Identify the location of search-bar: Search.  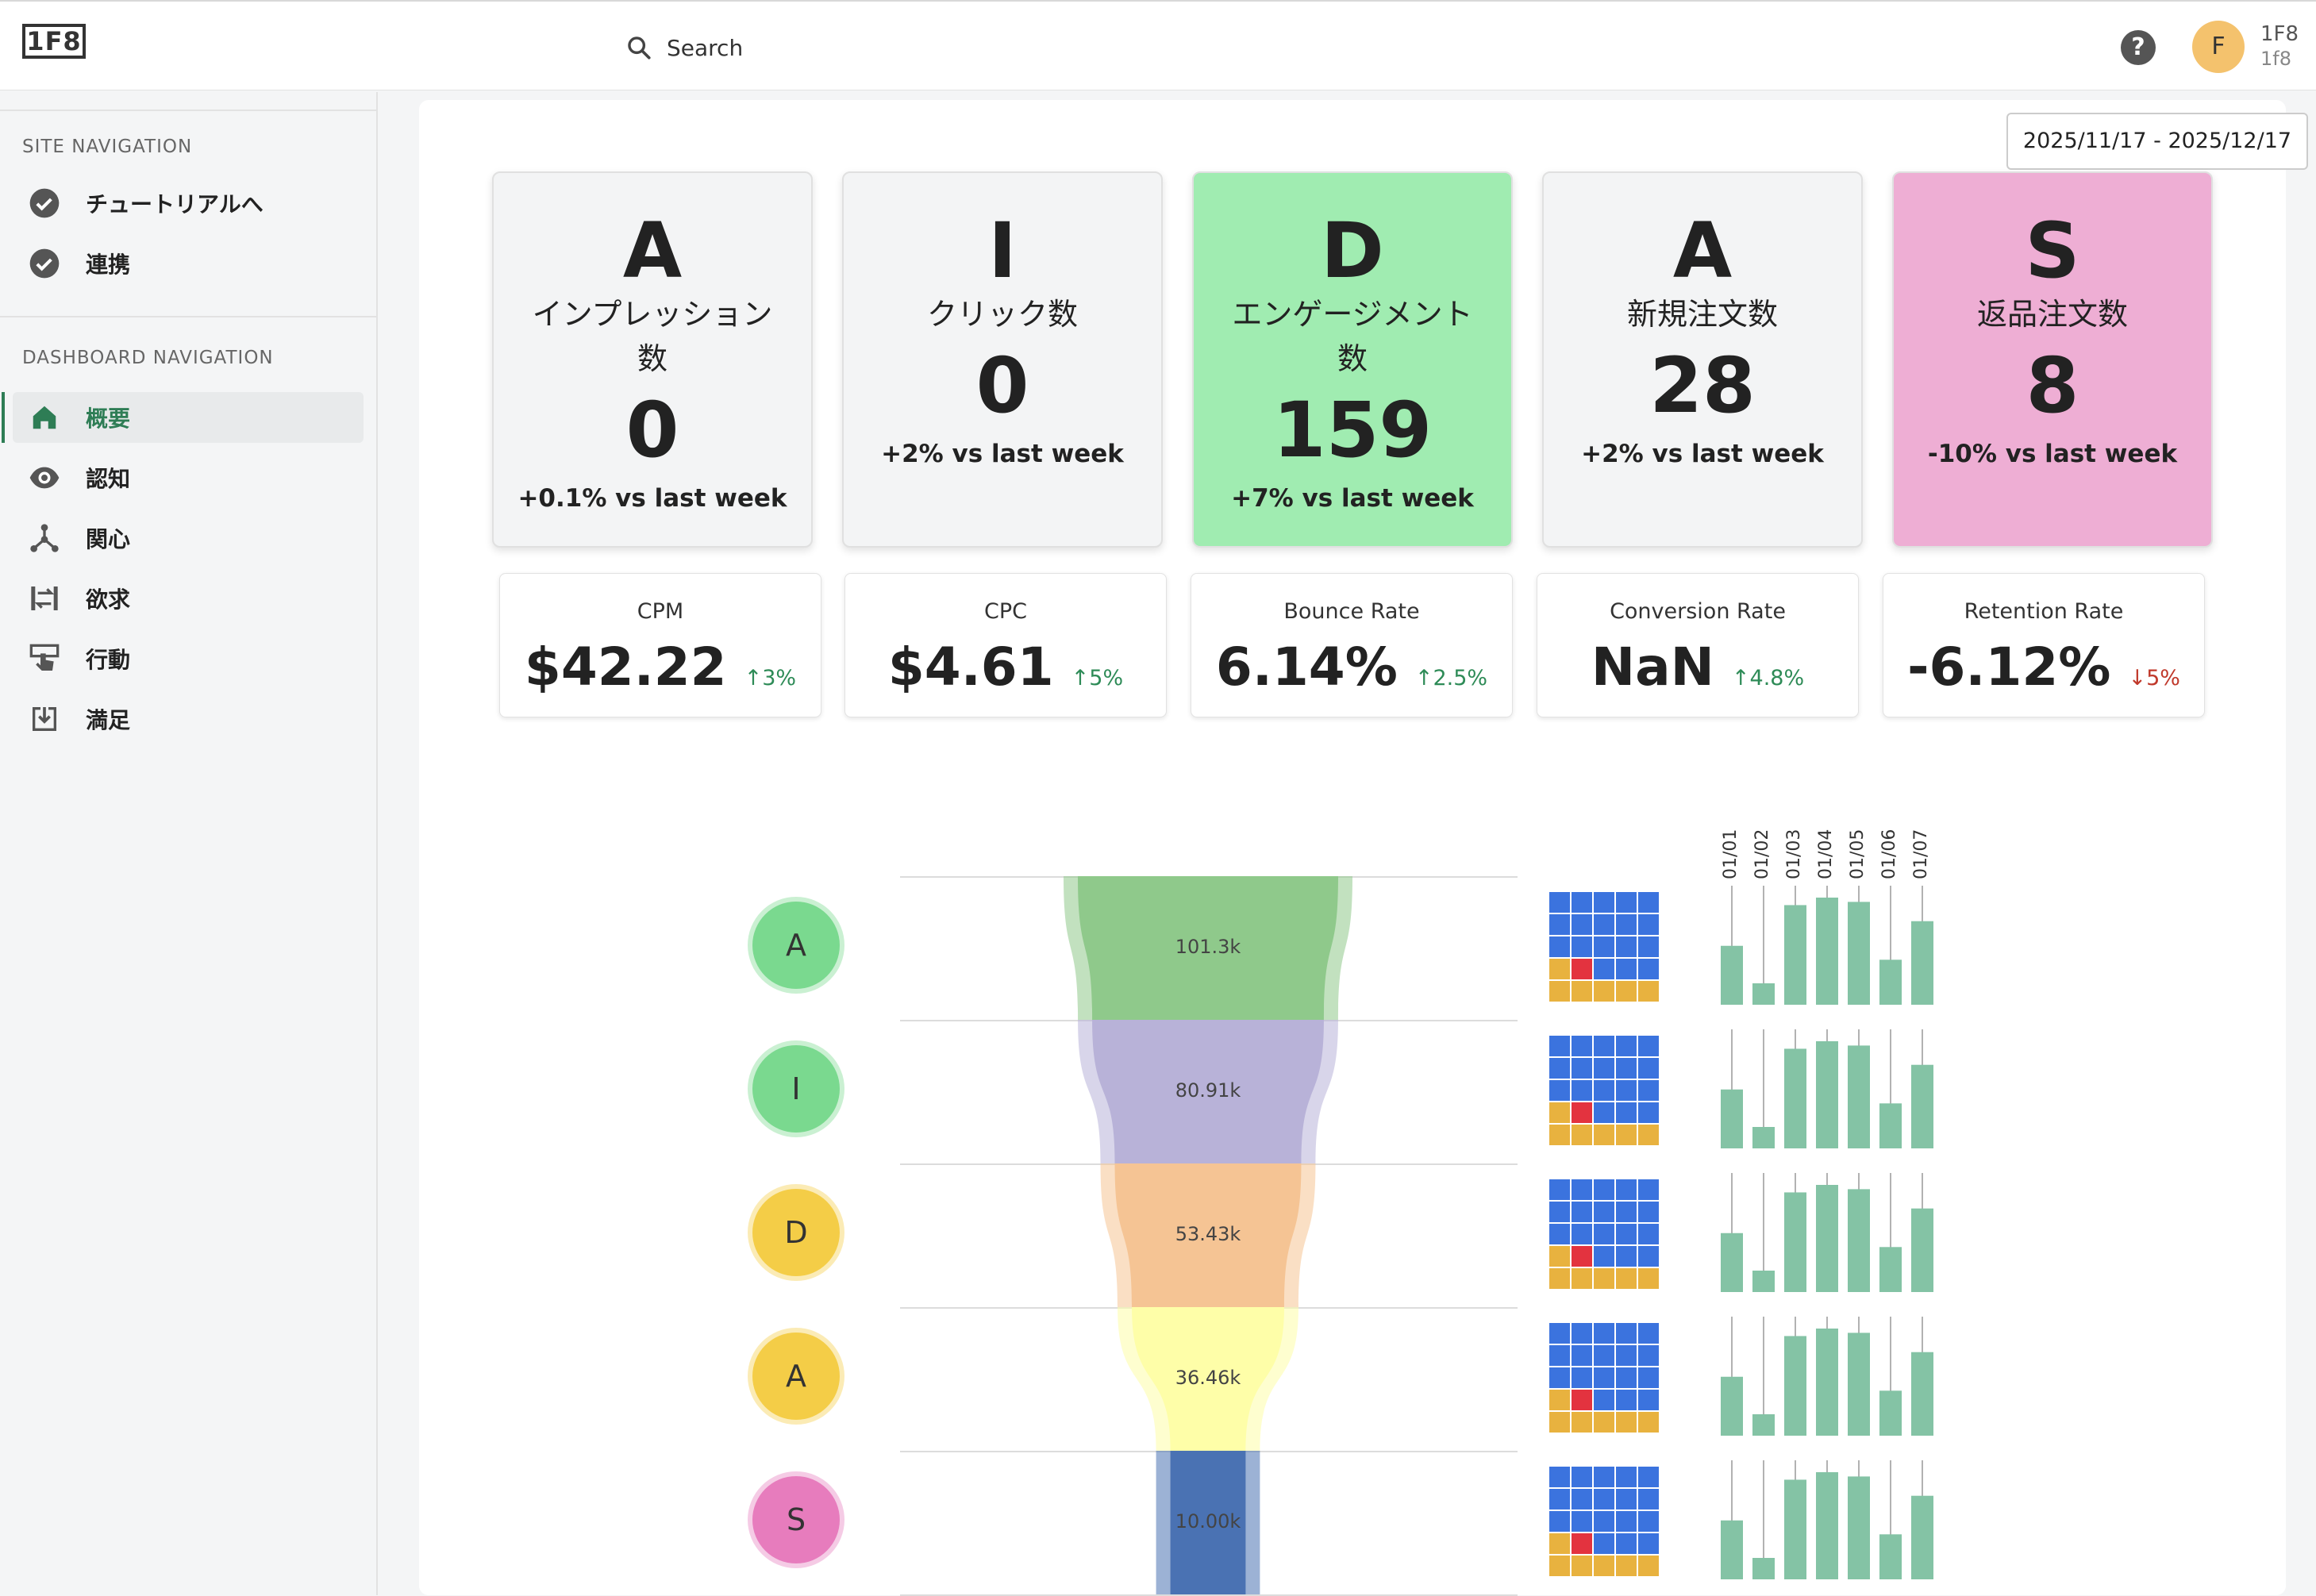
(684, 47).